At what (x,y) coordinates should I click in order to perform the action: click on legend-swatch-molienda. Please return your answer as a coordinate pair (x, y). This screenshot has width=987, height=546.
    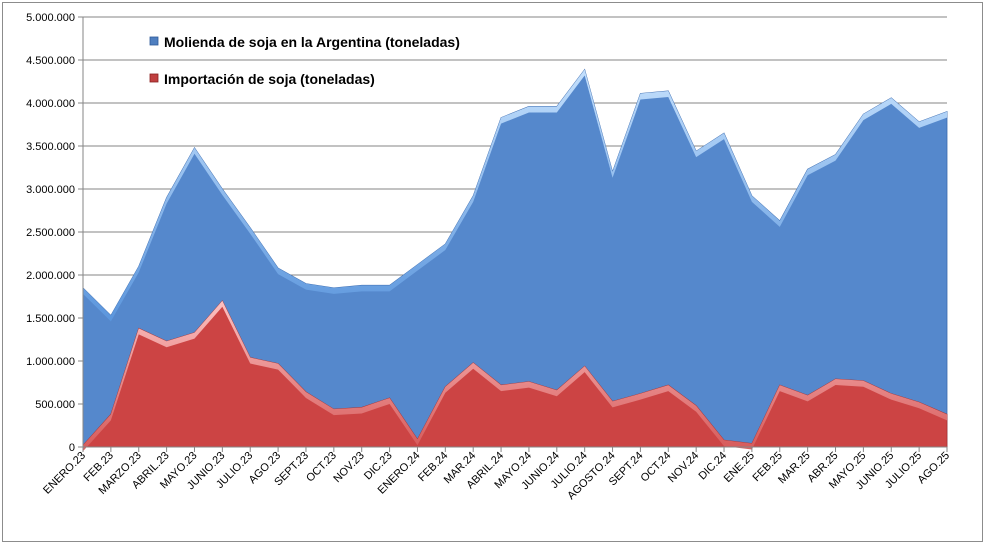
    Looking at the image, I should click on (154, 41).